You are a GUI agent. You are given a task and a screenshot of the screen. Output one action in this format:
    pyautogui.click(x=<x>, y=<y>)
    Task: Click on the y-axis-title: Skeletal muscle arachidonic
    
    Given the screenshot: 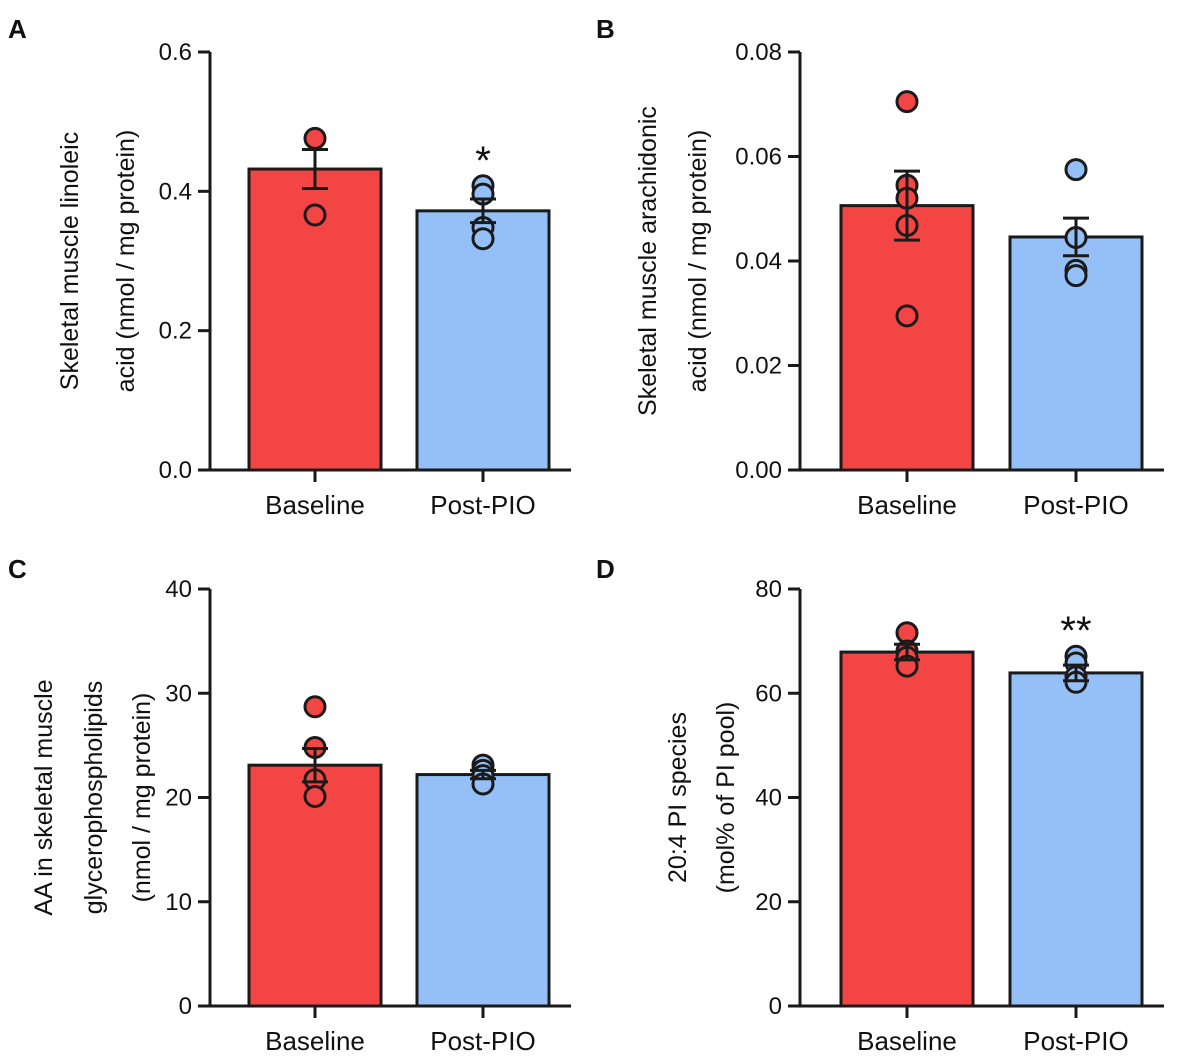 What is the action you would take?
    pyautogui.click(x=648, y=261)
    